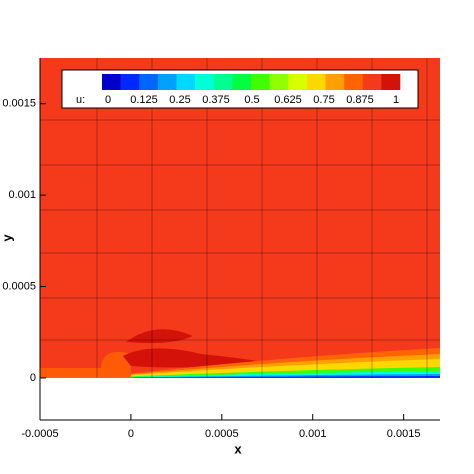 The height and width of the screenshot is (474, 474). What do you see at coordinates (404, 434) in the screenshot?
I see `x-tick-label: 0.0015` at bounding box center [404, 434].